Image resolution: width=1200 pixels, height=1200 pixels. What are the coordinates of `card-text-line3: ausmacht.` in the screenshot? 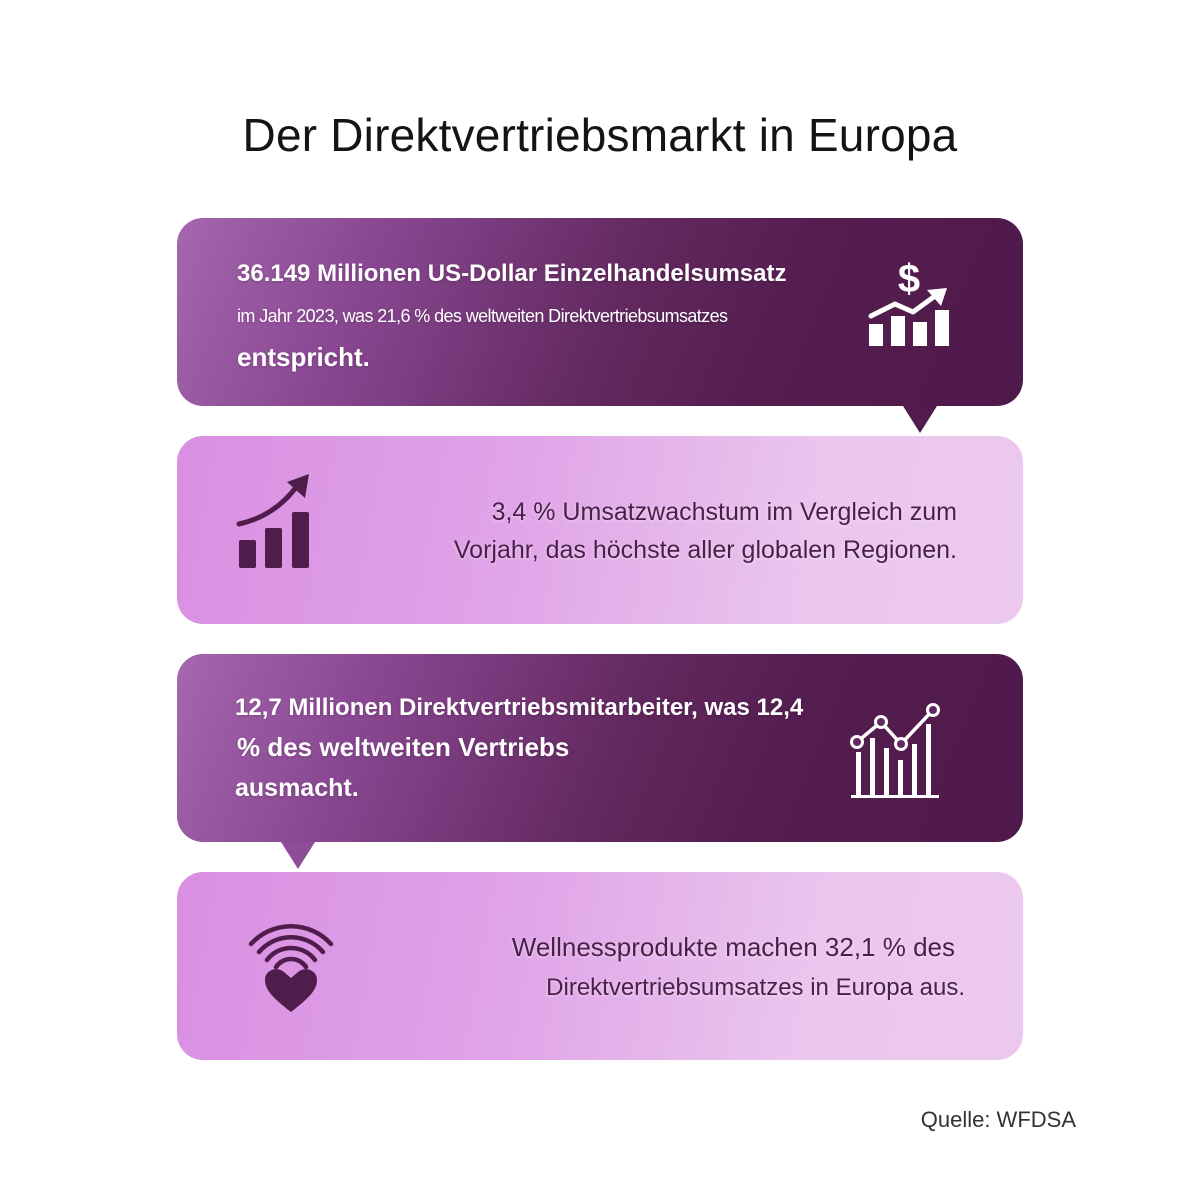 It's located at (297, 788).